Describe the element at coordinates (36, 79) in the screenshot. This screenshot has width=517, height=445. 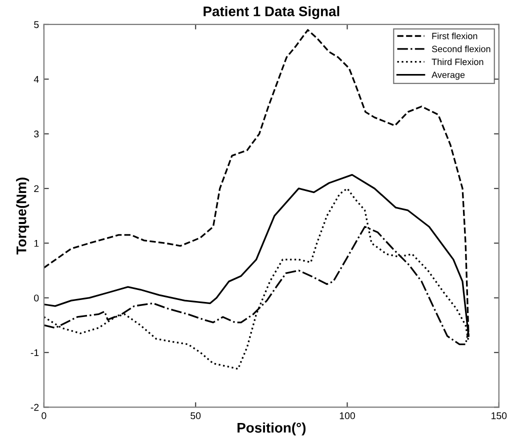
I see `y-tick-label: 4` at that location.